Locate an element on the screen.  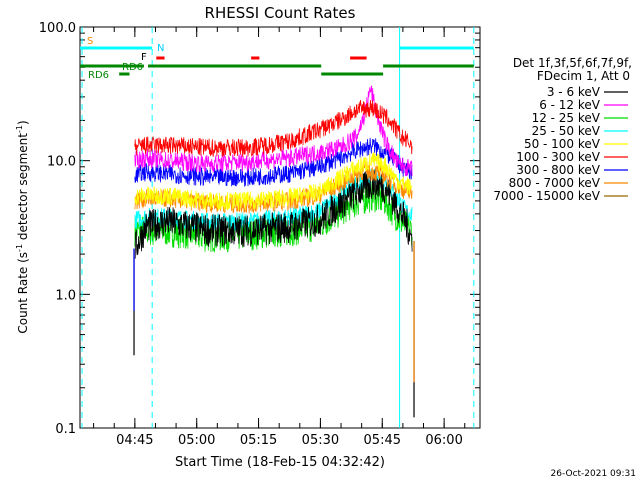
y-axis-label: Count Rate (s-1 detector segment-1) is located at coordinates (22, 226).